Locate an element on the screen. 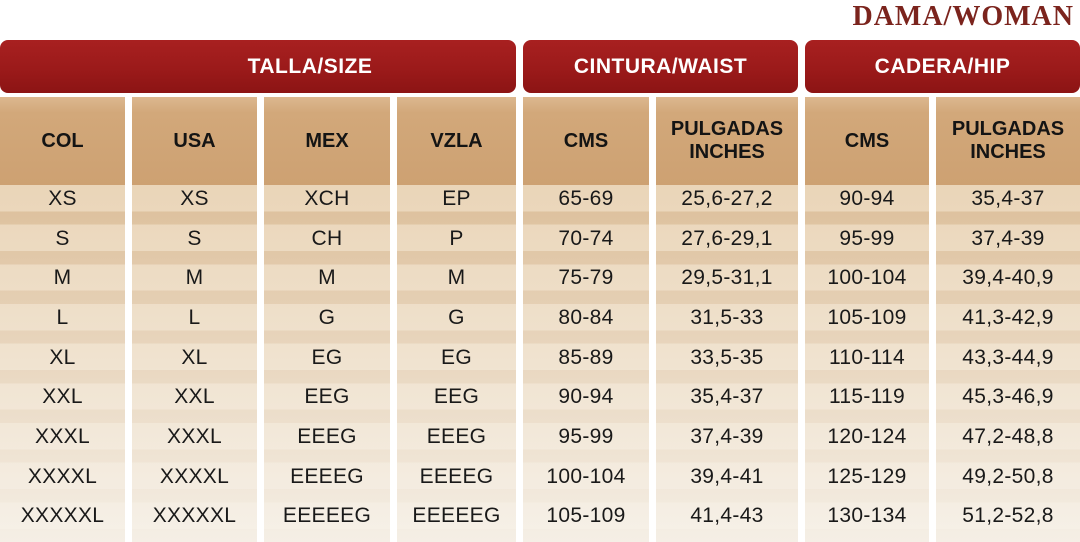 Image resolution: width=1080 pixels, height=542 pixels. cell-row2-col7: 39,4-40,9 is located at coordinates (1008, 278).